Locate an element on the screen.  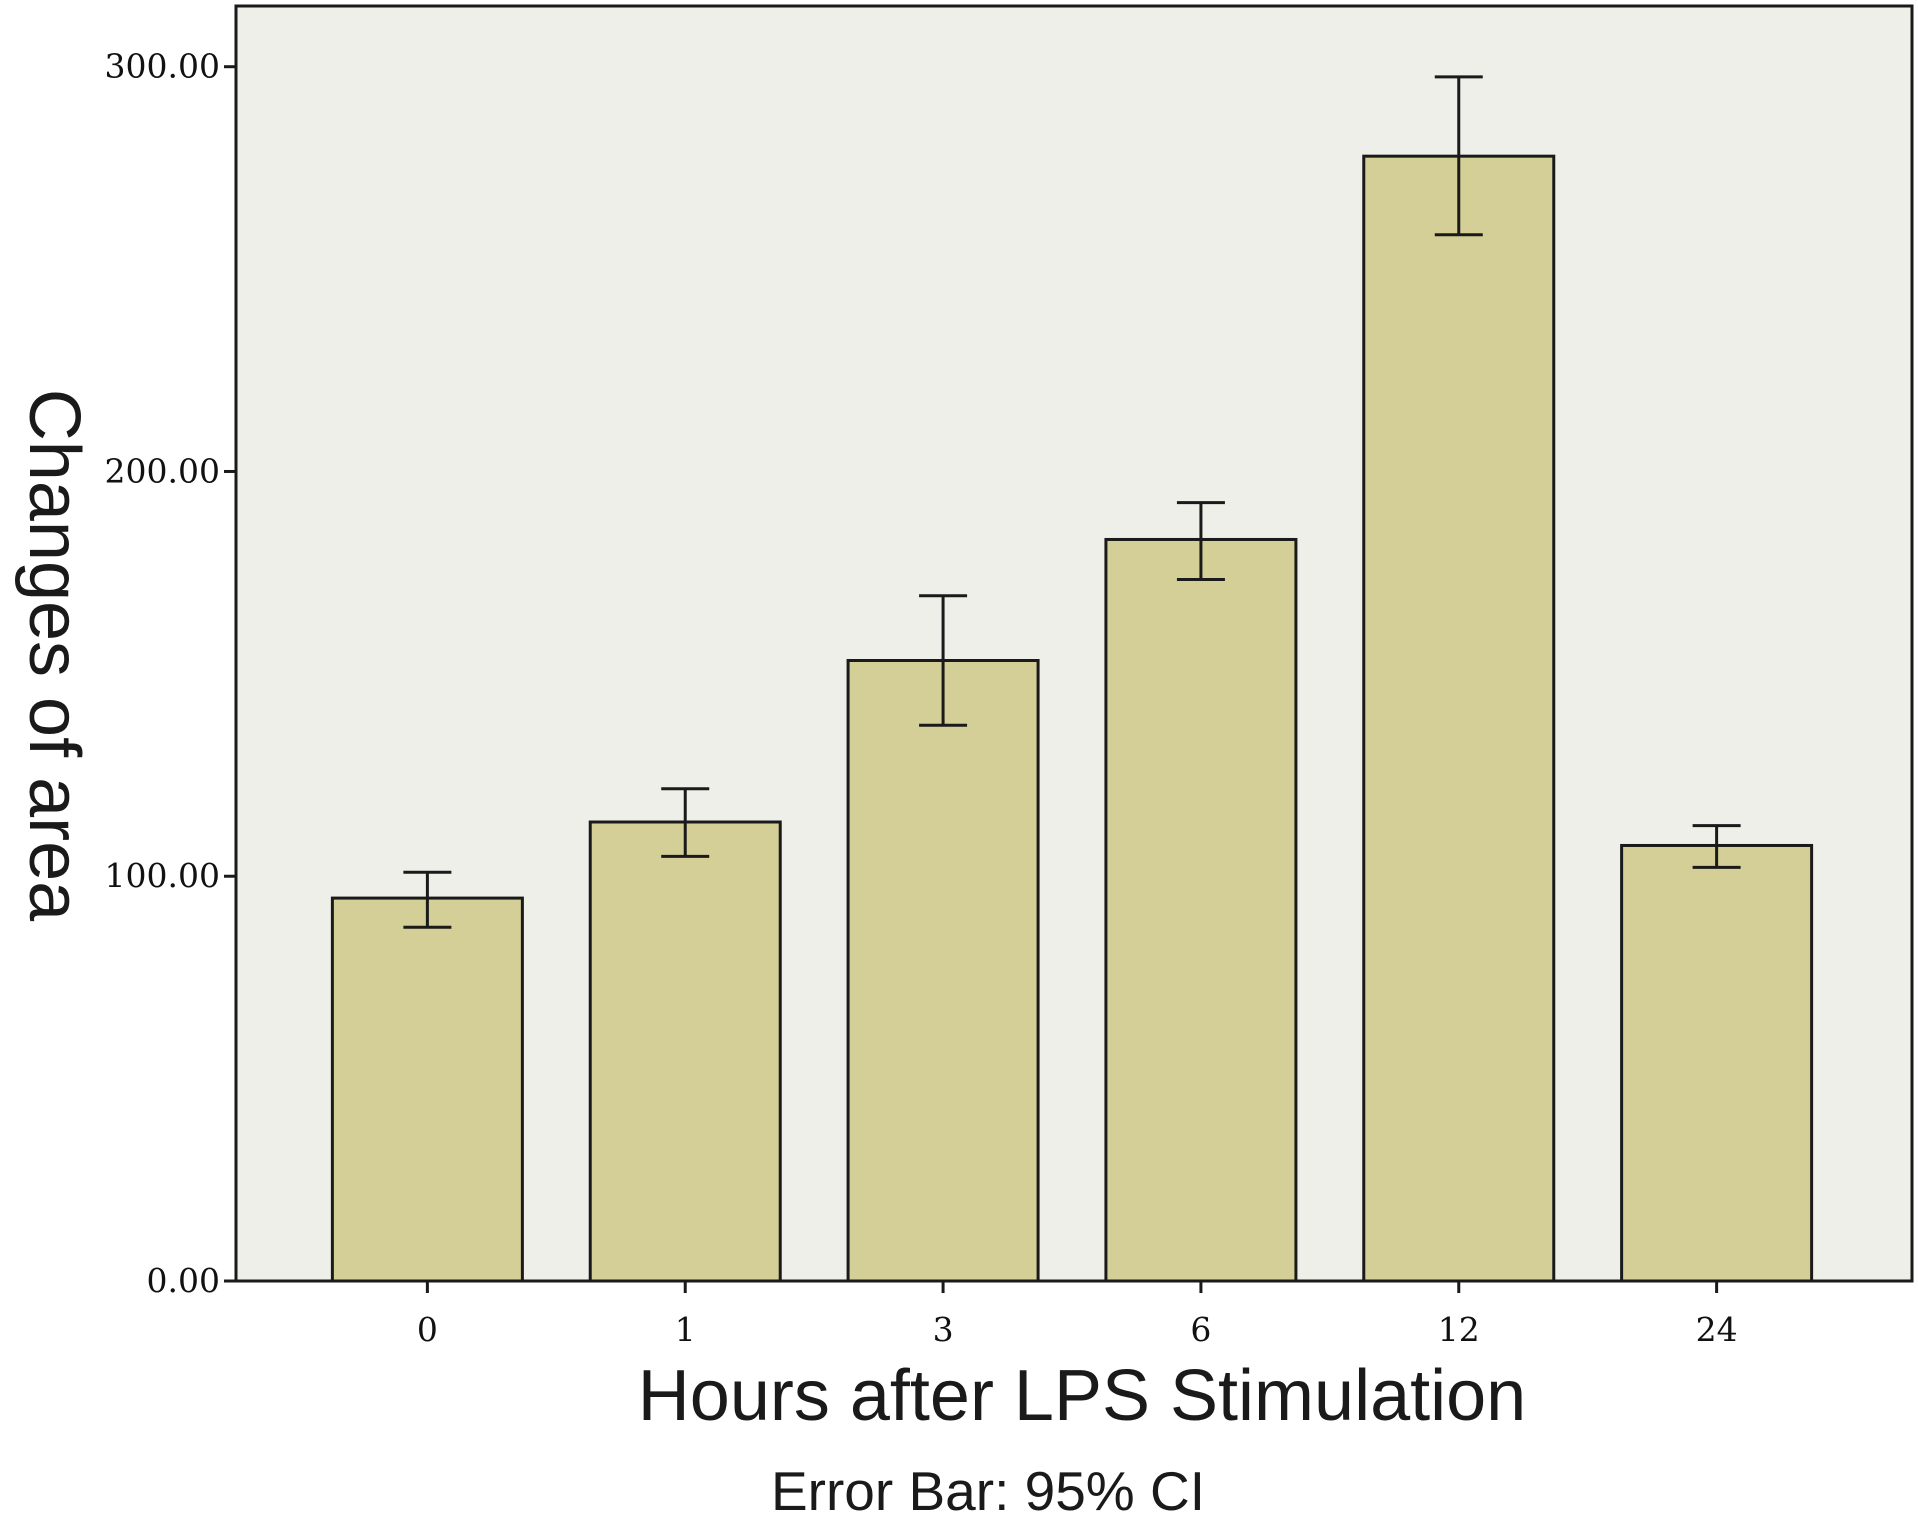
x-tick-label: 24 is located at coordinates (1717, 1329).